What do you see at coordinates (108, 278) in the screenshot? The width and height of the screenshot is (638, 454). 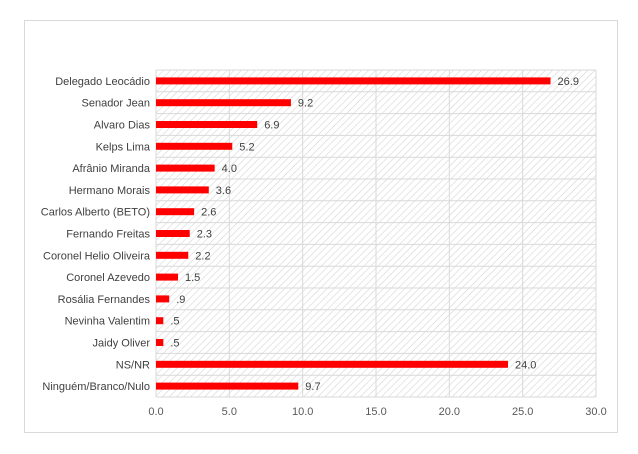 I see `category-label: Coronel Azevedo` at bounding box center [108, 278].